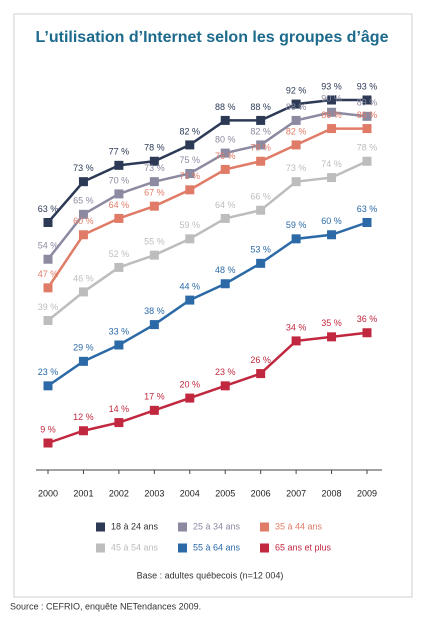  Describe the element at coordinates (331, 221) in the screenshot. I see `data-label: 60 %` at that location.